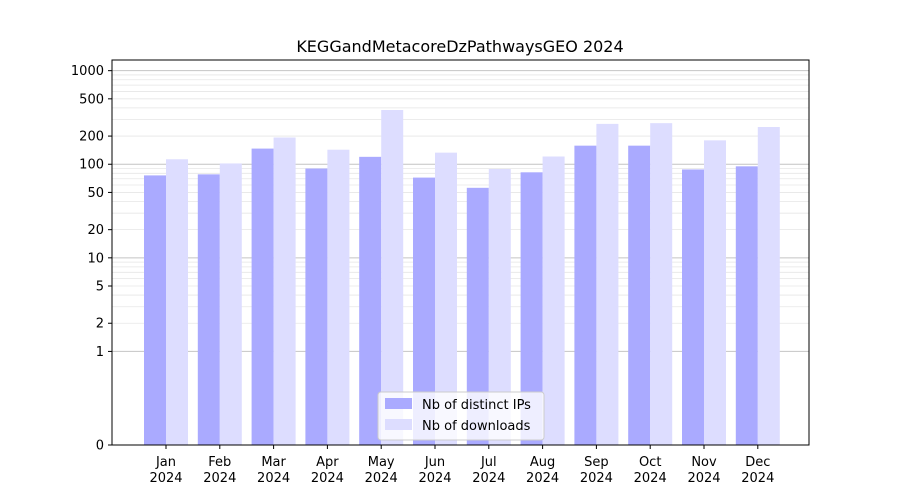 The width and height of the screenshot is (900, 500). I want to click on legend-label-distinct-ips: Nb of distinct IPs, so click(476, 405).